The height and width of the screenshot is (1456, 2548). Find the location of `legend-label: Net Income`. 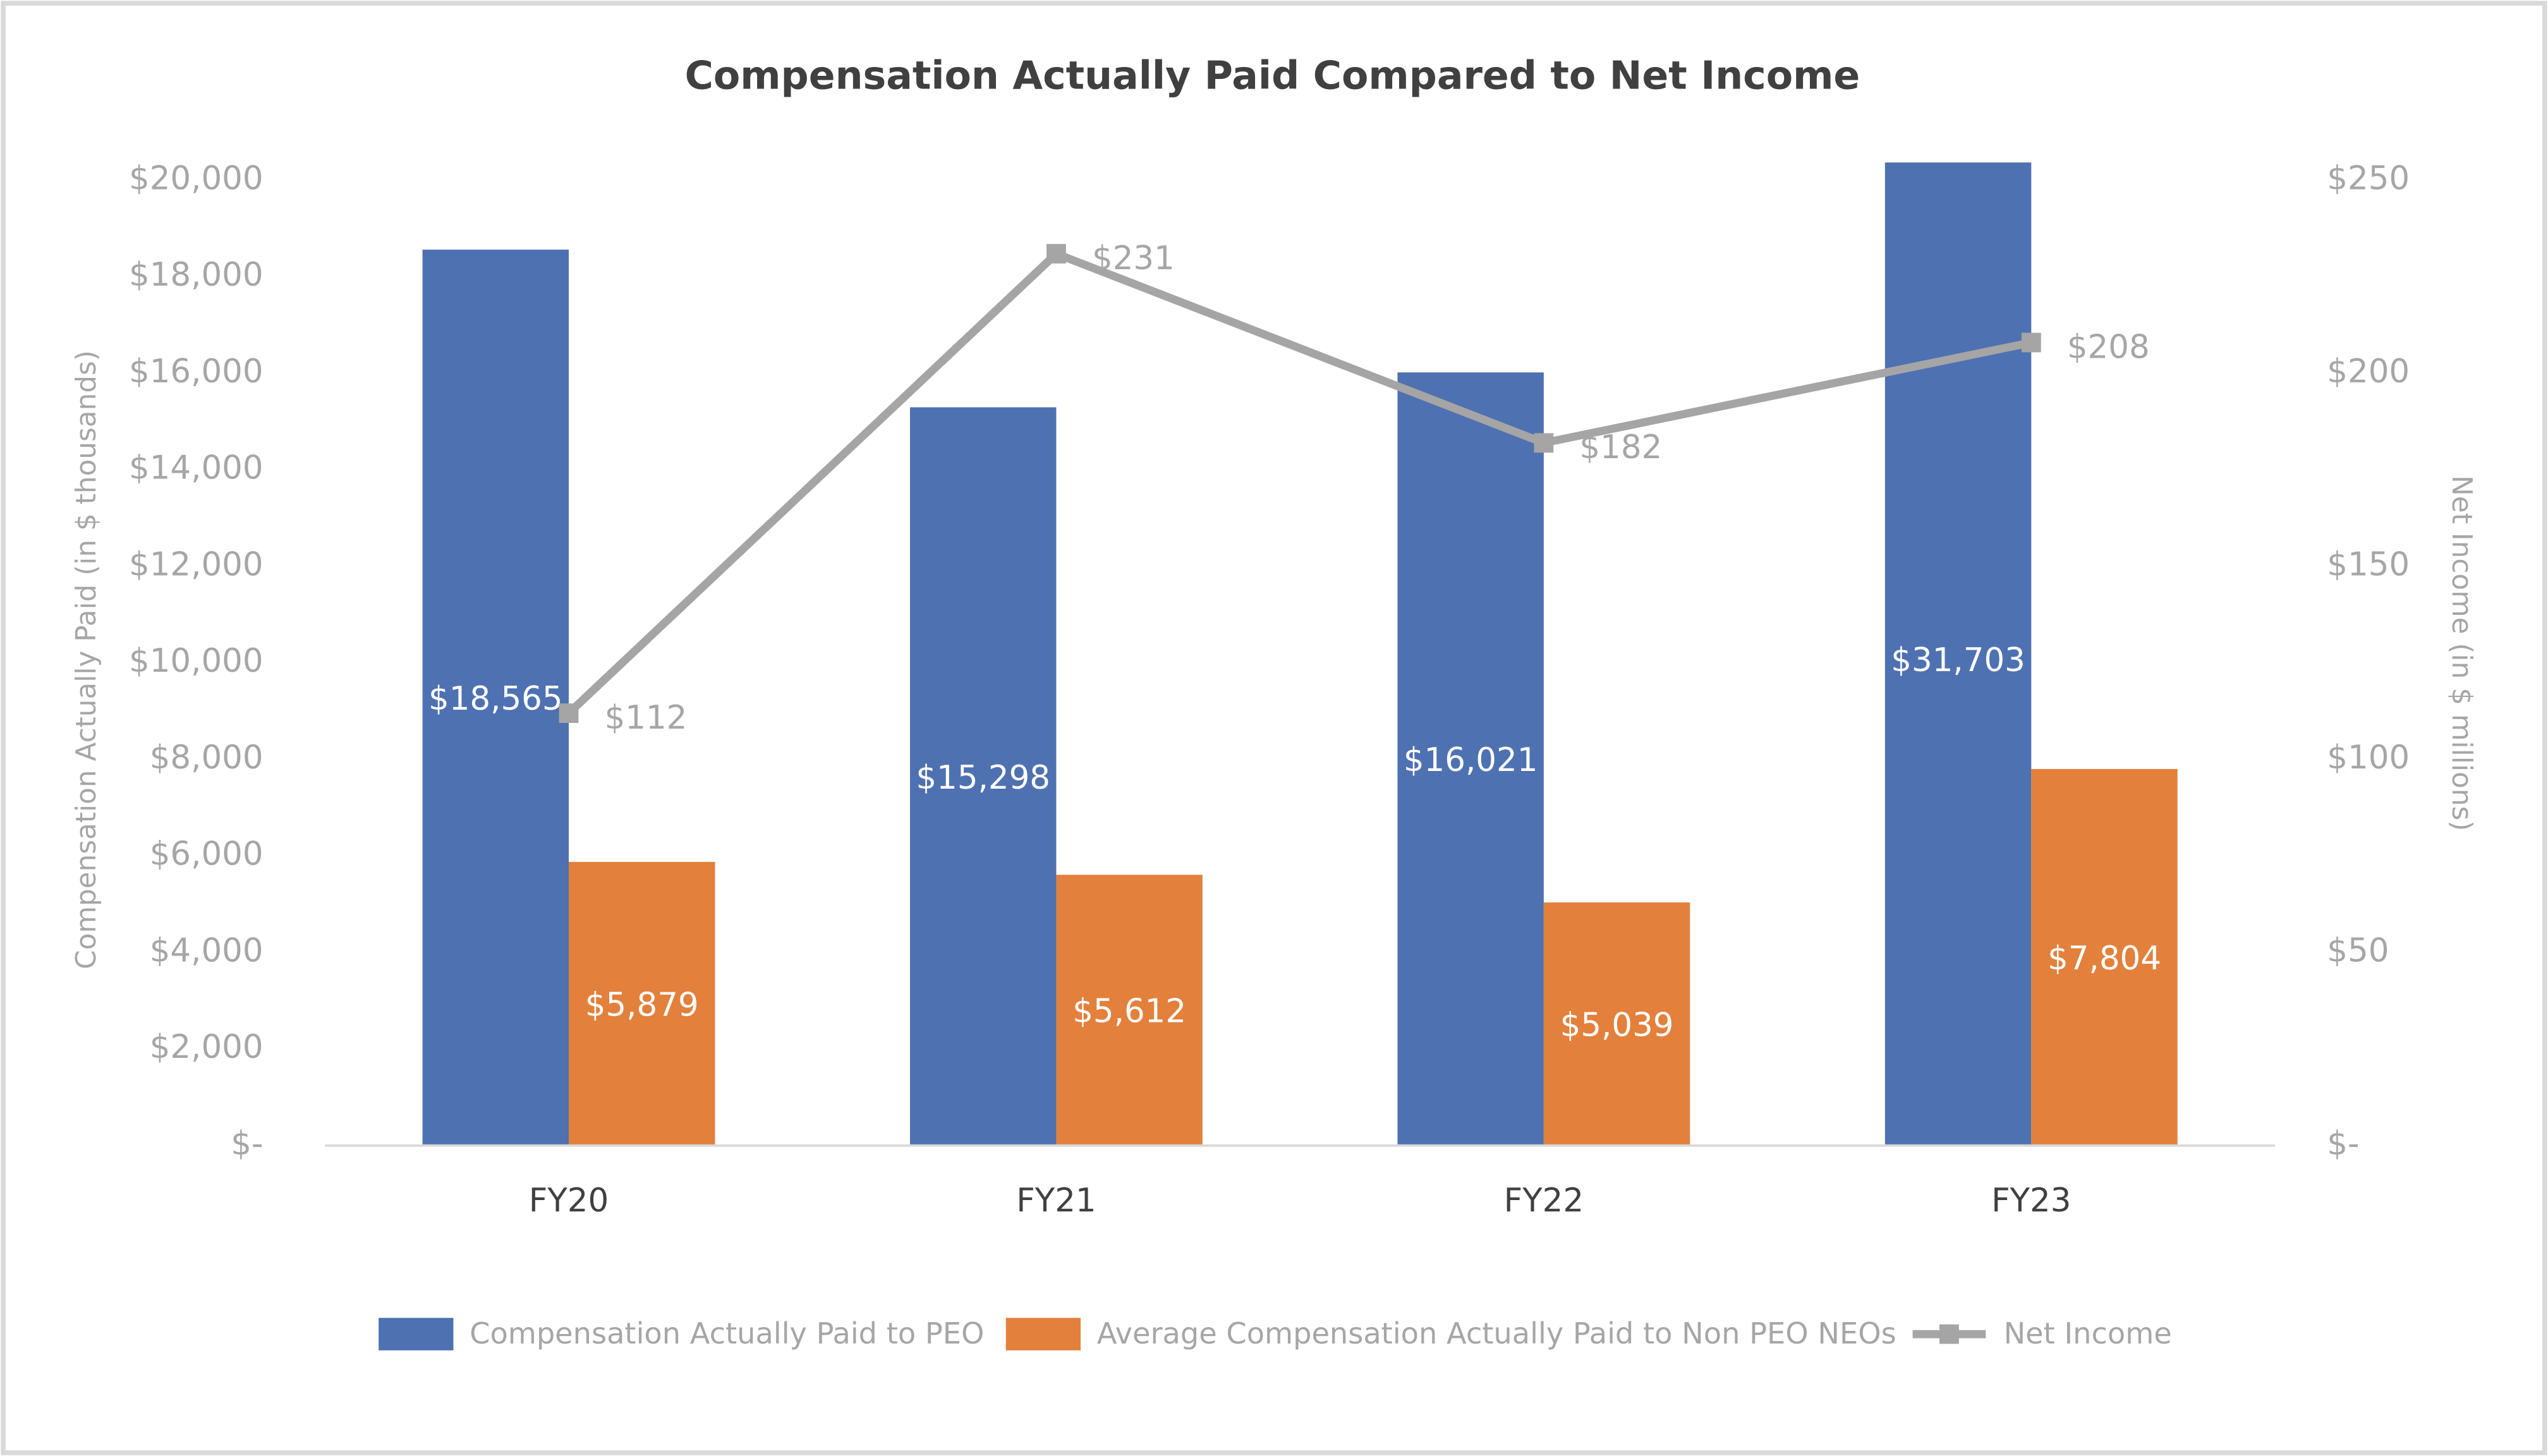

legend-label: Net Income is located at coordinates (2088, 1333).